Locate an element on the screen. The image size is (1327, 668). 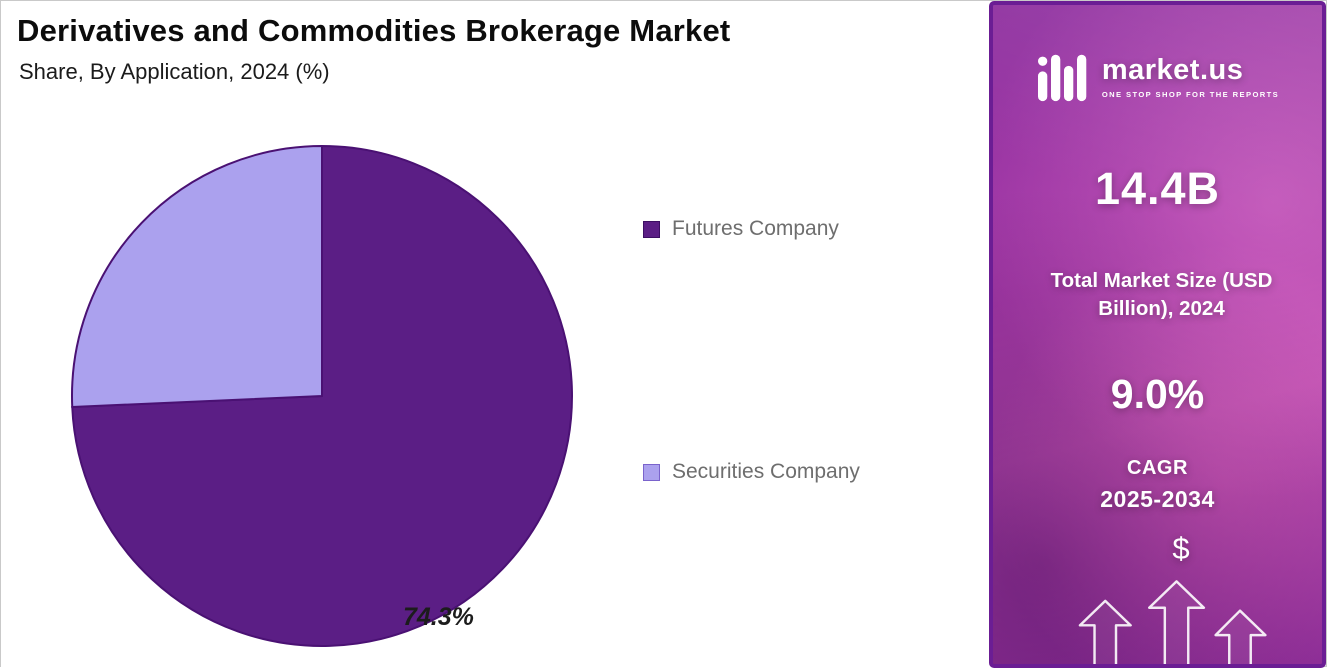
cagr-label: CAGR is located at coordinates (1157, 468).